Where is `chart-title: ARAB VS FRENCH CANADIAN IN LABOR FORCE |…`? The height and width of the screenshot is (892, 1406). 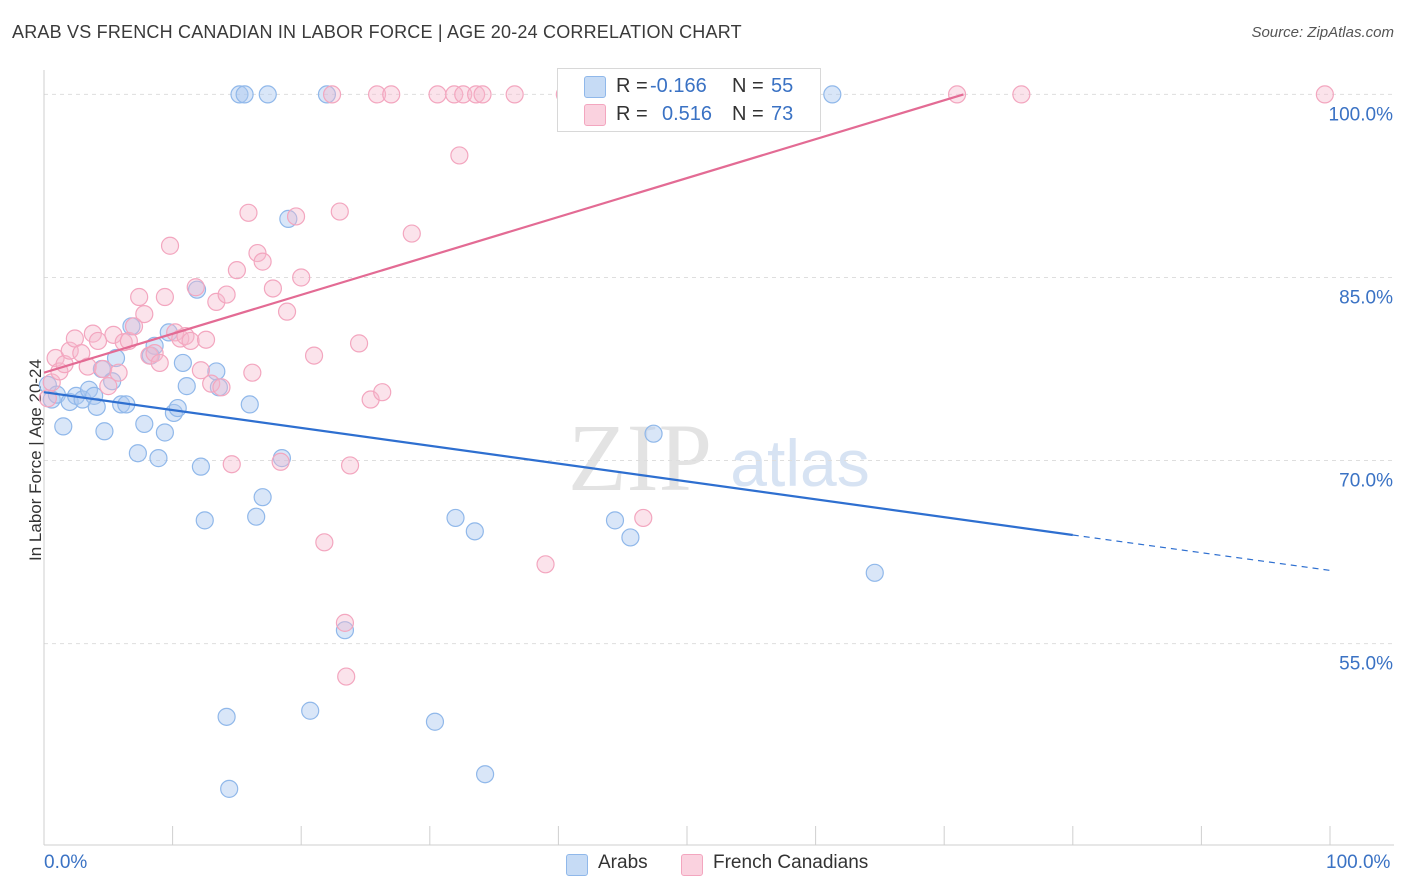 chart-title: ARAB VS FRENCH CANADIAN IN LABOR FORCE |… is located at coordinates (377, 32).